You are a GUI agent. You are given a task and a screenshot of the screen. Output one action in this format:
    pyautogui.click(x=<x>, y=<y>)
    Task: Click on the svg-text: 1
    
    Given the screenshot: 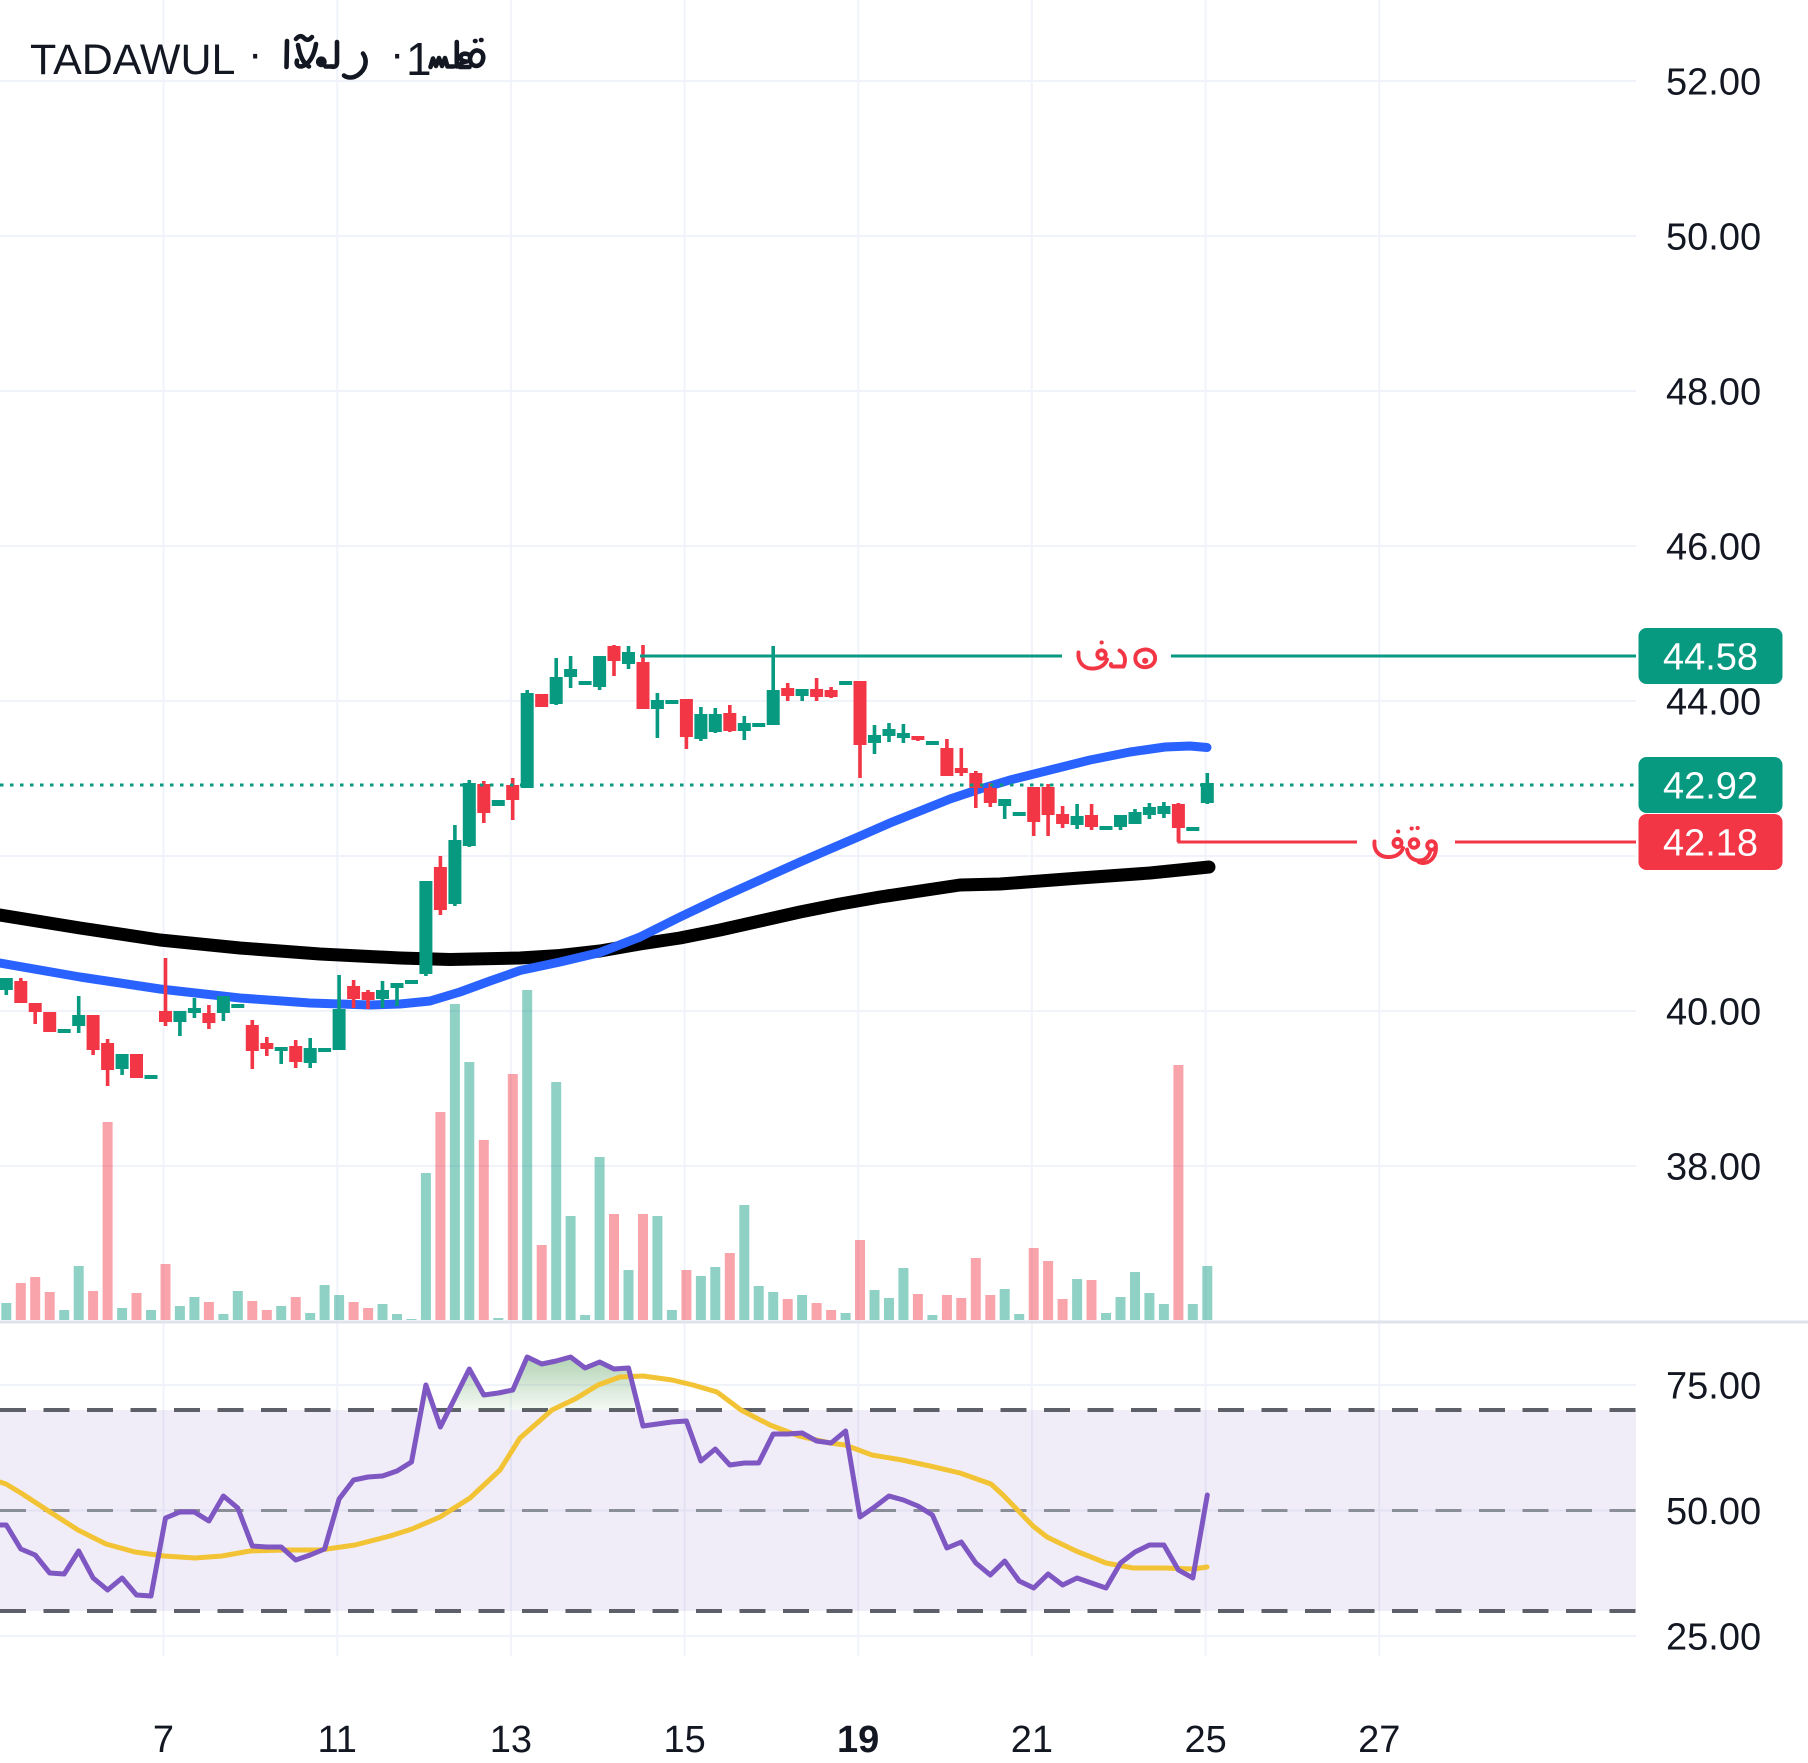 What is the action you would take?
    pyautogui.click(x=419, y=59)
    